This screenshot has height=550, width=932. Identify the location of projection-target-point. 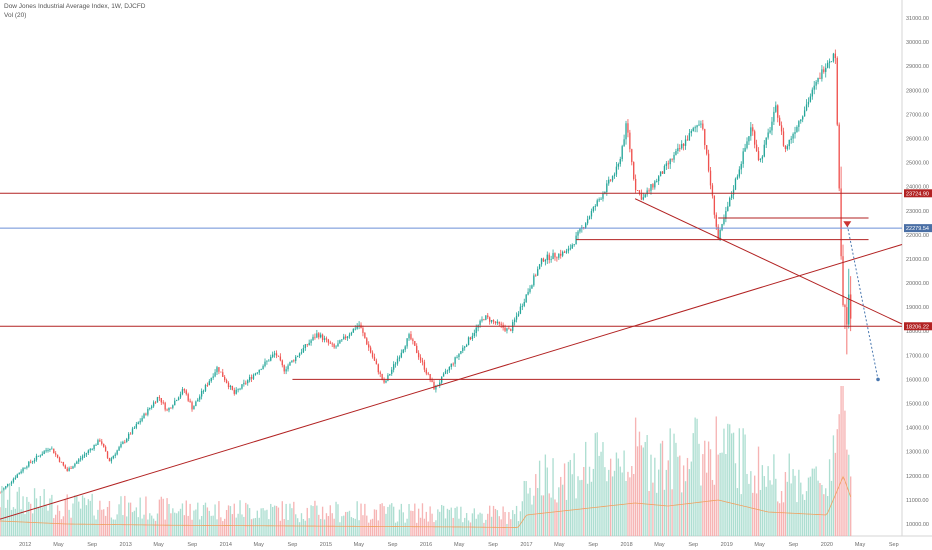
(878, 379).